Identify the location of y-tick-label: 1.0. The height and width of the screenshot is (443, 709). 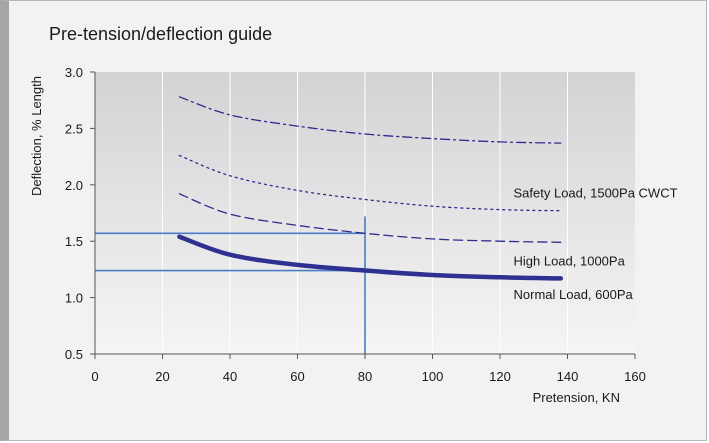
(74, 298).